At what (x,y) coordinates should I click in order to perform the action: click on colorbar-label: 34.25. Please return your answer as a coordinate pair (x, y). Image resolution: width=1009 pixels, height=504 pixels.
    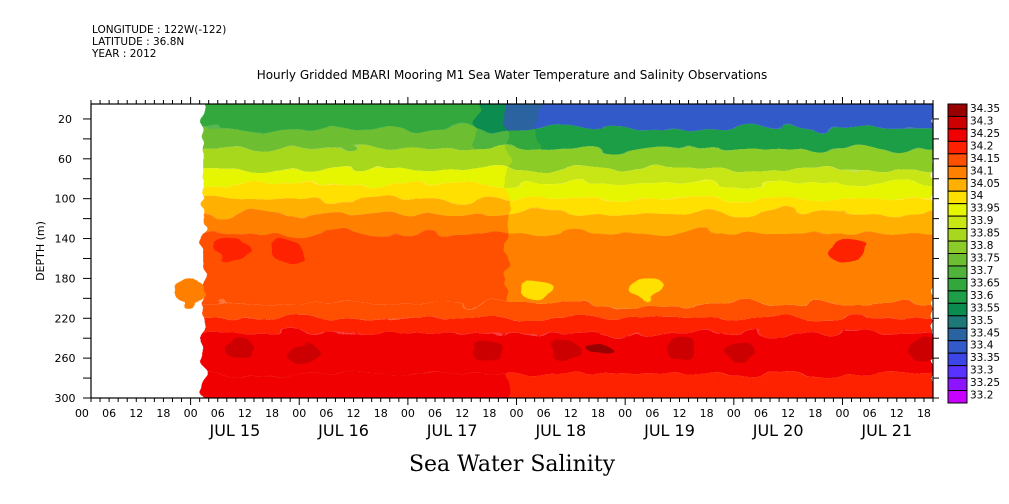
    Looking at the image, I should click on (985, 134).